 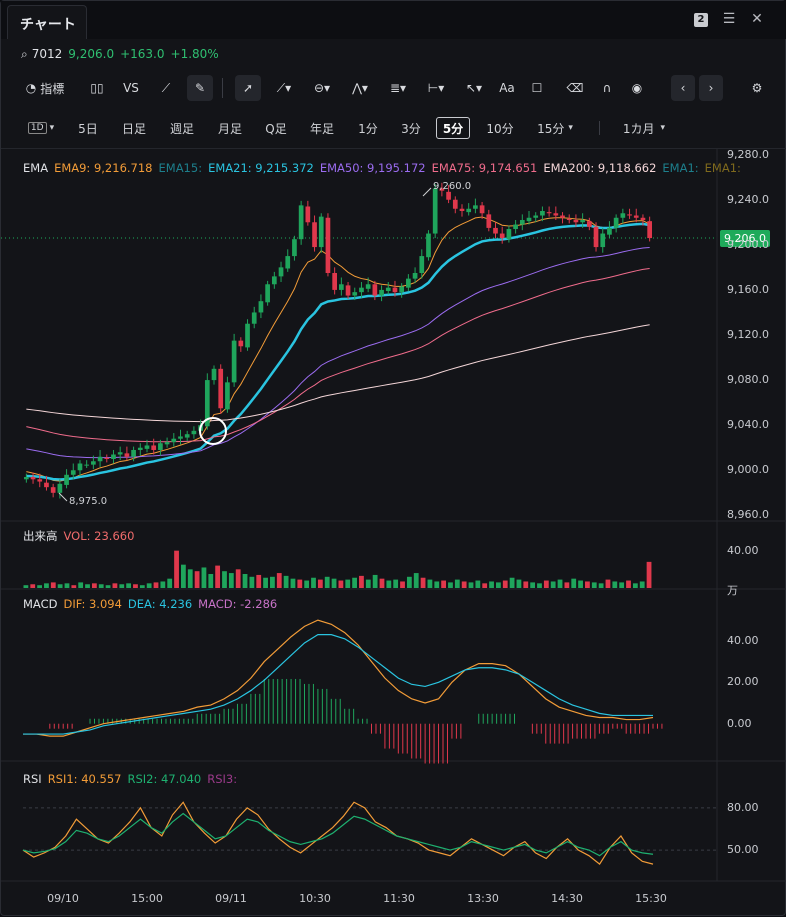 I want to click on next-arrow-icon: ›, so click(x=711, y=88).